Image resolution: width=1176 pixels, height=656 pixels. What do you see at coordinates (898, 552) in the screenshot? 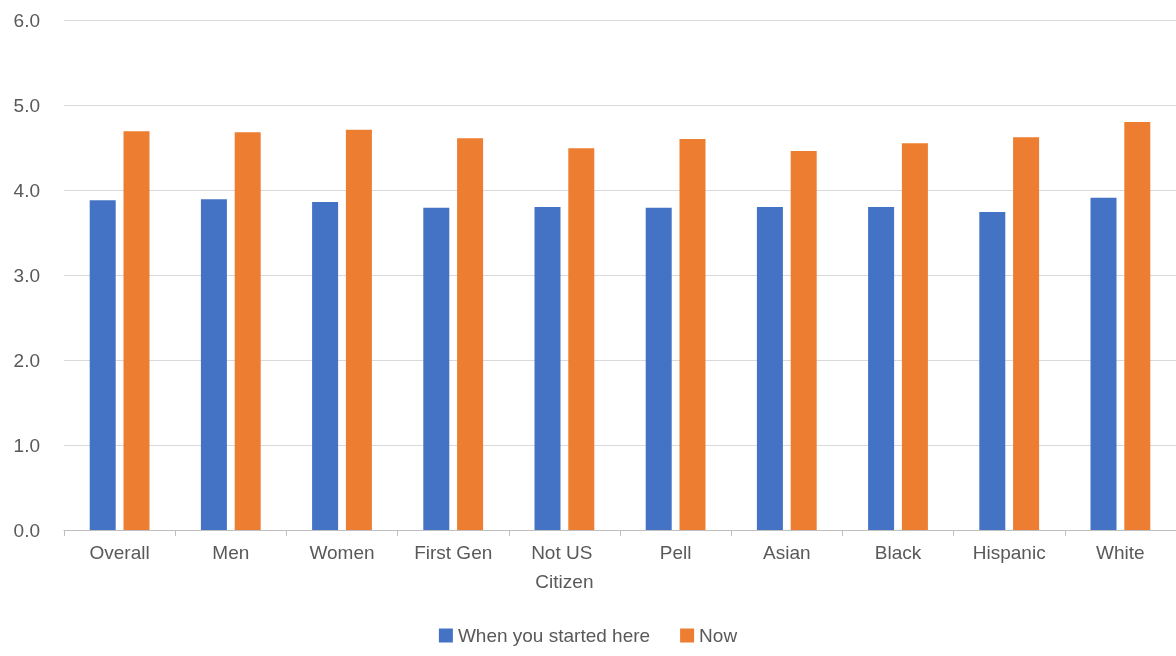
I see `x-tick-label: Black` at bounding box center [898, 552].